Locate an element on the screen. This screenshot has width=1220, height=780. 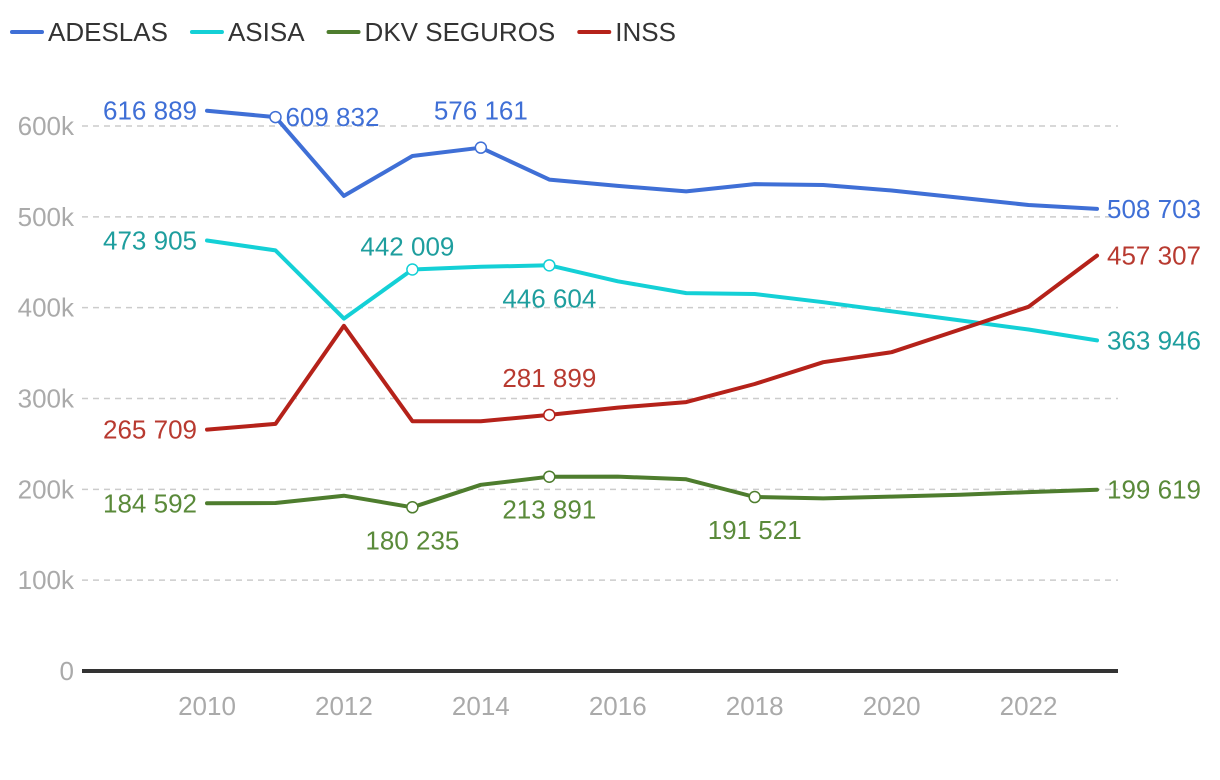
legend-label-asisa: ASISA is located at coordinates (266, 32).